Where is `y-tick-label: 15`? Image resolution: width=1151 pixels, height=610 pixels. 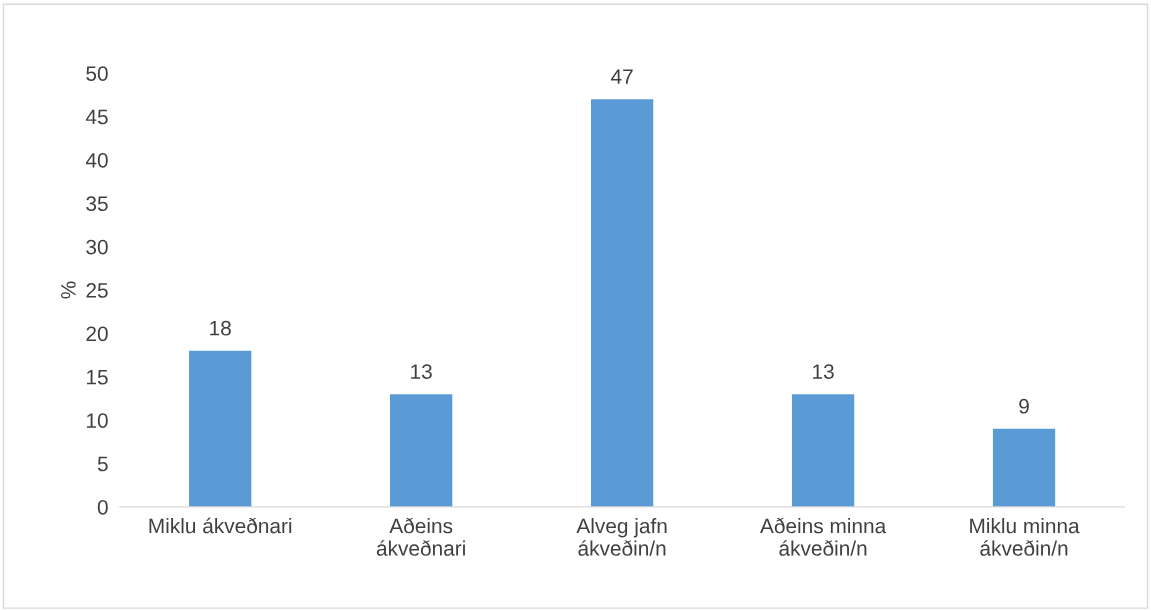
y-tick-label: 15 is located at coordinates (97, 377).